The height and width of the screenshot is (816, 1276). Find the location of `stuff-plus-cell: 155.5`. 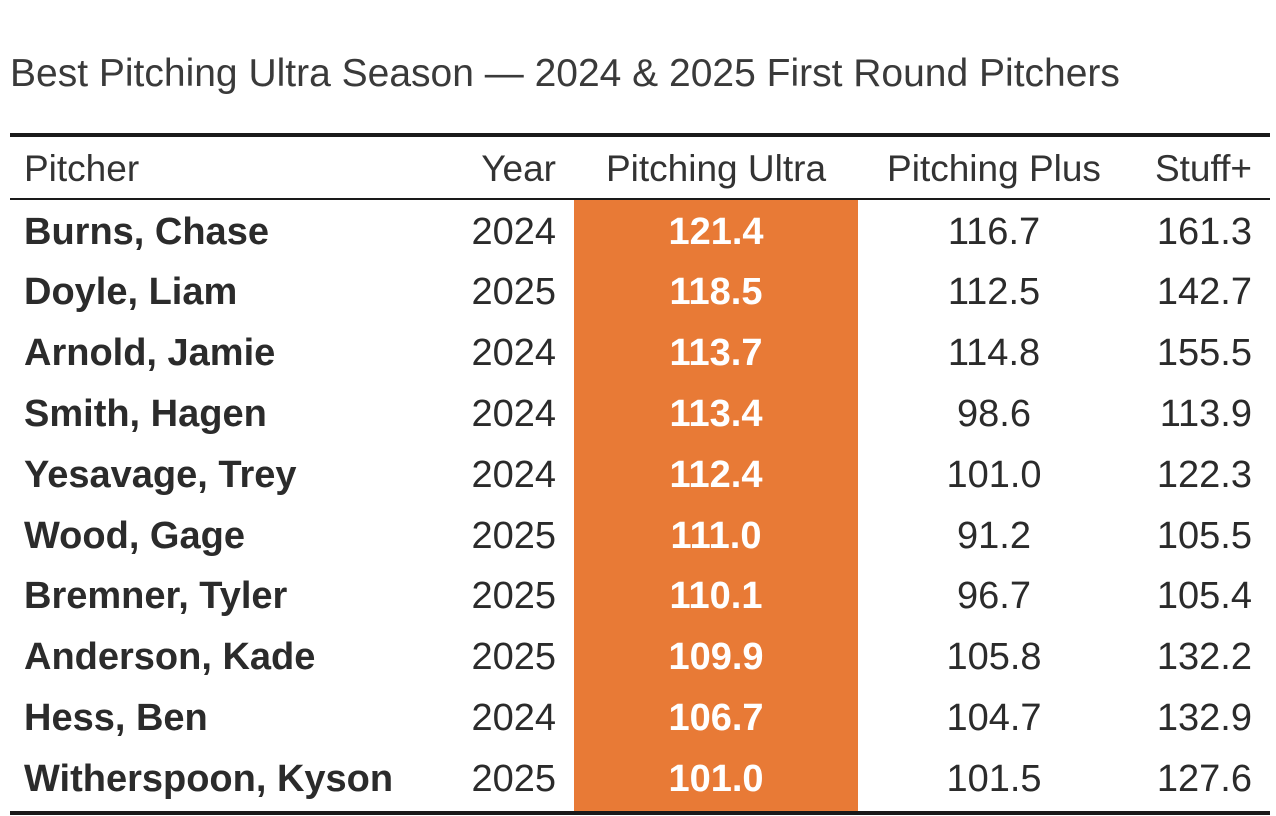

stuff-plus-cell: 155.5 is located at coordinates (1204, 353).